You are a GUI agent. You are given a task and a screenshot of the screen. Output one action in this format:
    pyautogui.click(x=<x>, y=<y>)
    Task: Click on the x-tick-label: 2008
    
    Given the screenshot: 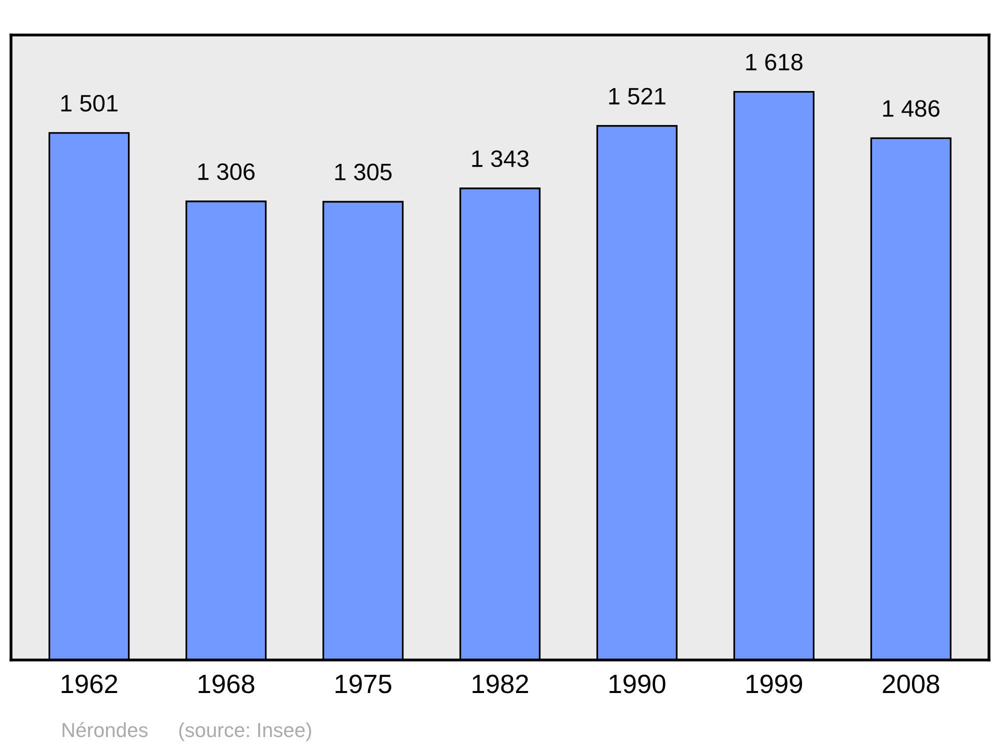 What is the action you would take?
    pyautogui.click(x=911, y=684)
    